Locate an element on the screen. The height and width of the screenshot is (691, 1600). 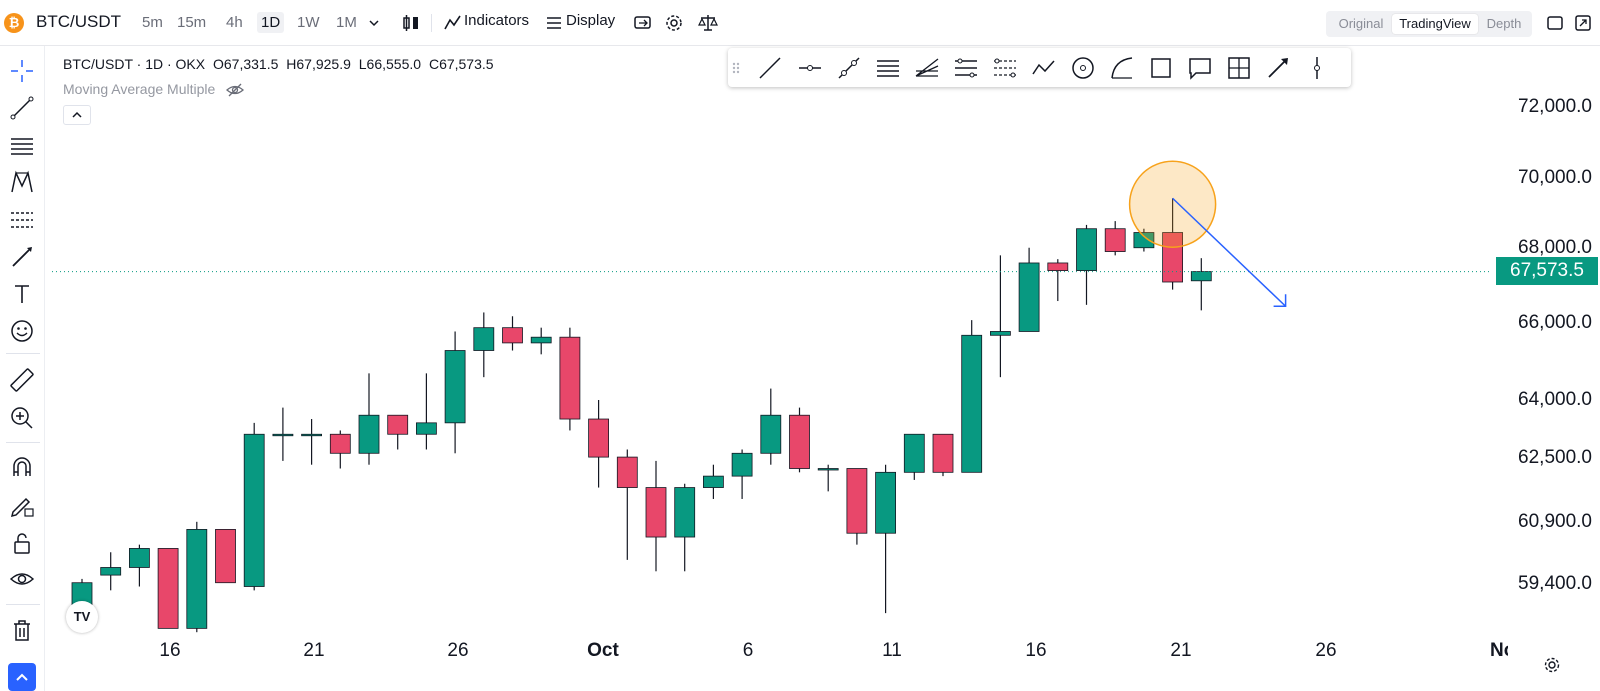
indicator-name: Moving Average Multiple is located at coordinates (139, 89).